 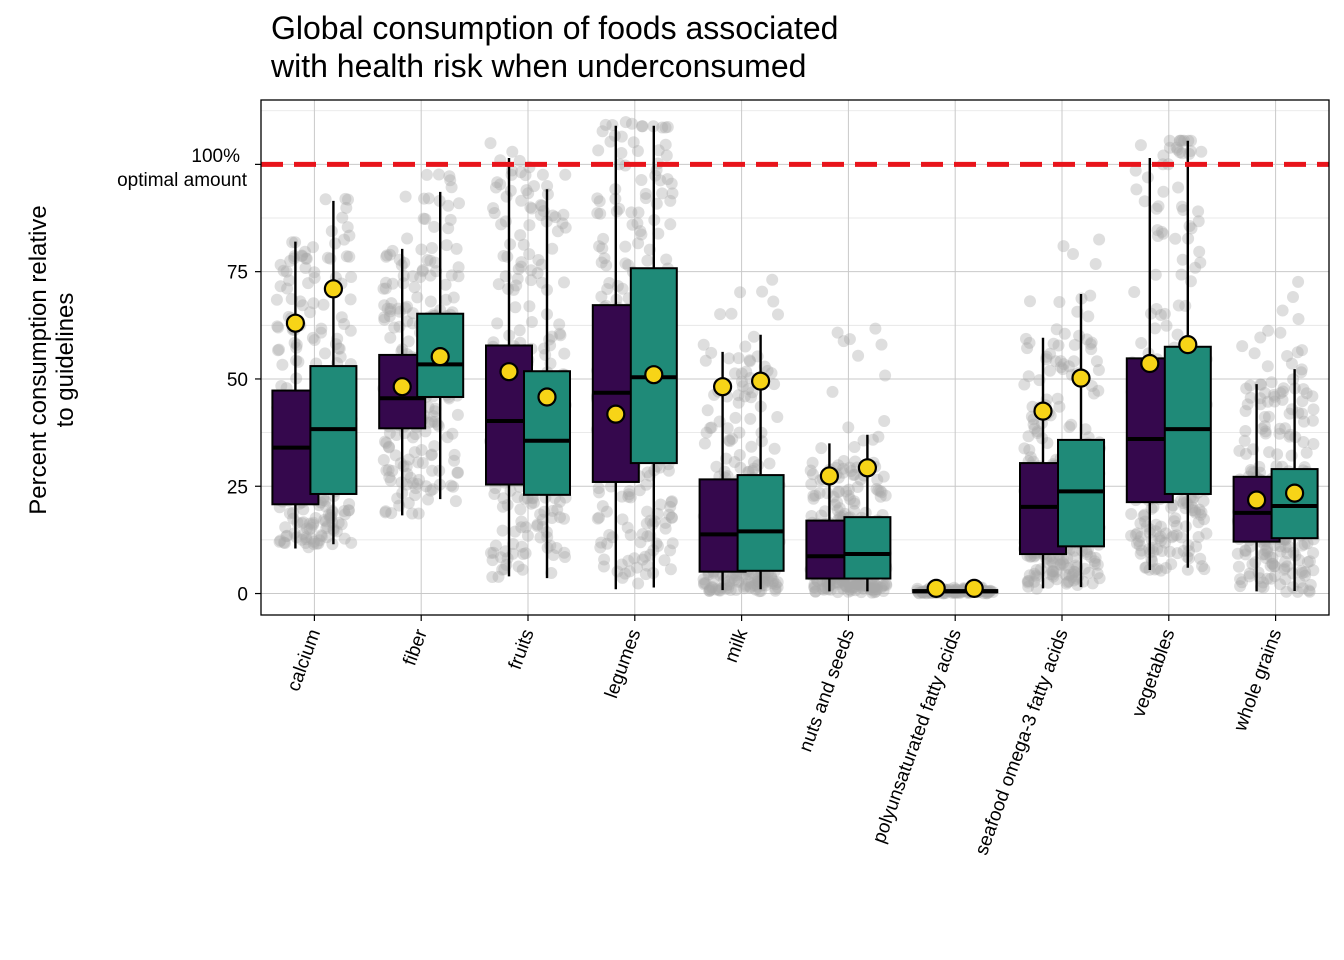 What do you see at coordinates (215, 156) in the screenshot?
I see `reference-label-percent: 100%` at bounding box center [215, 156].